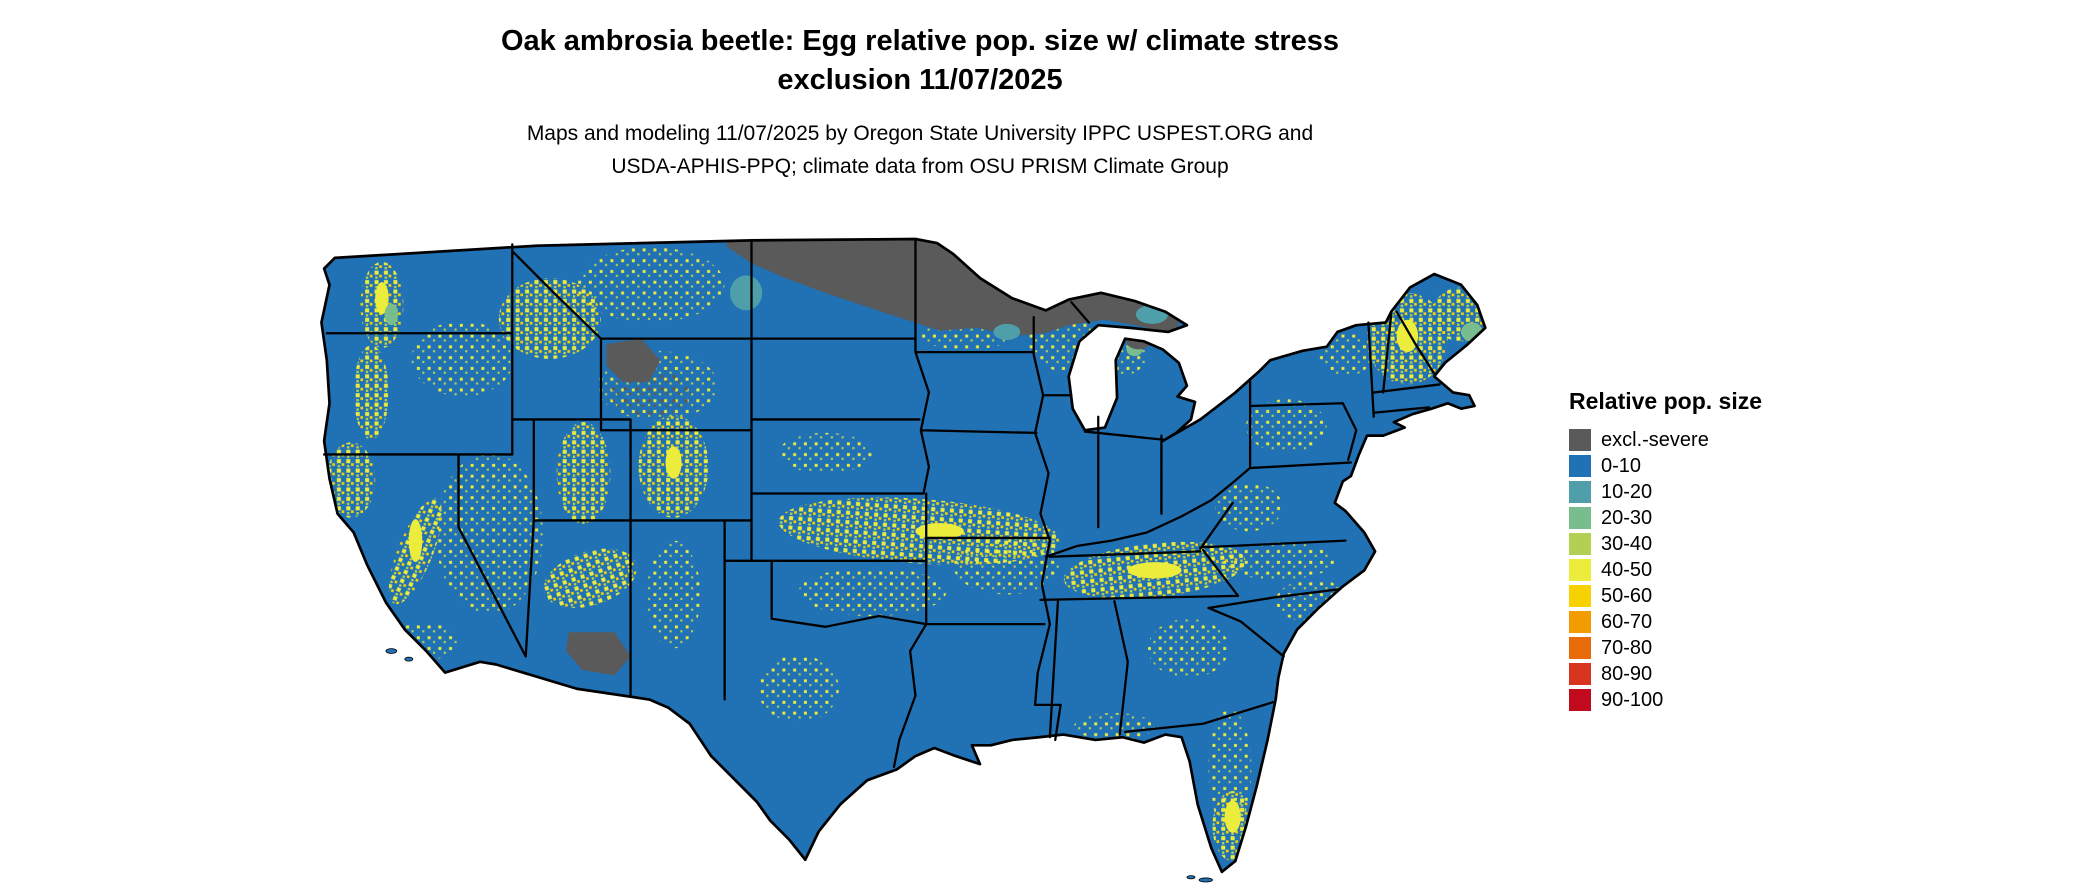 Image resolution: width=2100 pixels, height=892 pixels. What do you see at coordinates (1627, 569) in the screenshot?
I see `legend-label: 40-50` at bounding box center [1627, 569].